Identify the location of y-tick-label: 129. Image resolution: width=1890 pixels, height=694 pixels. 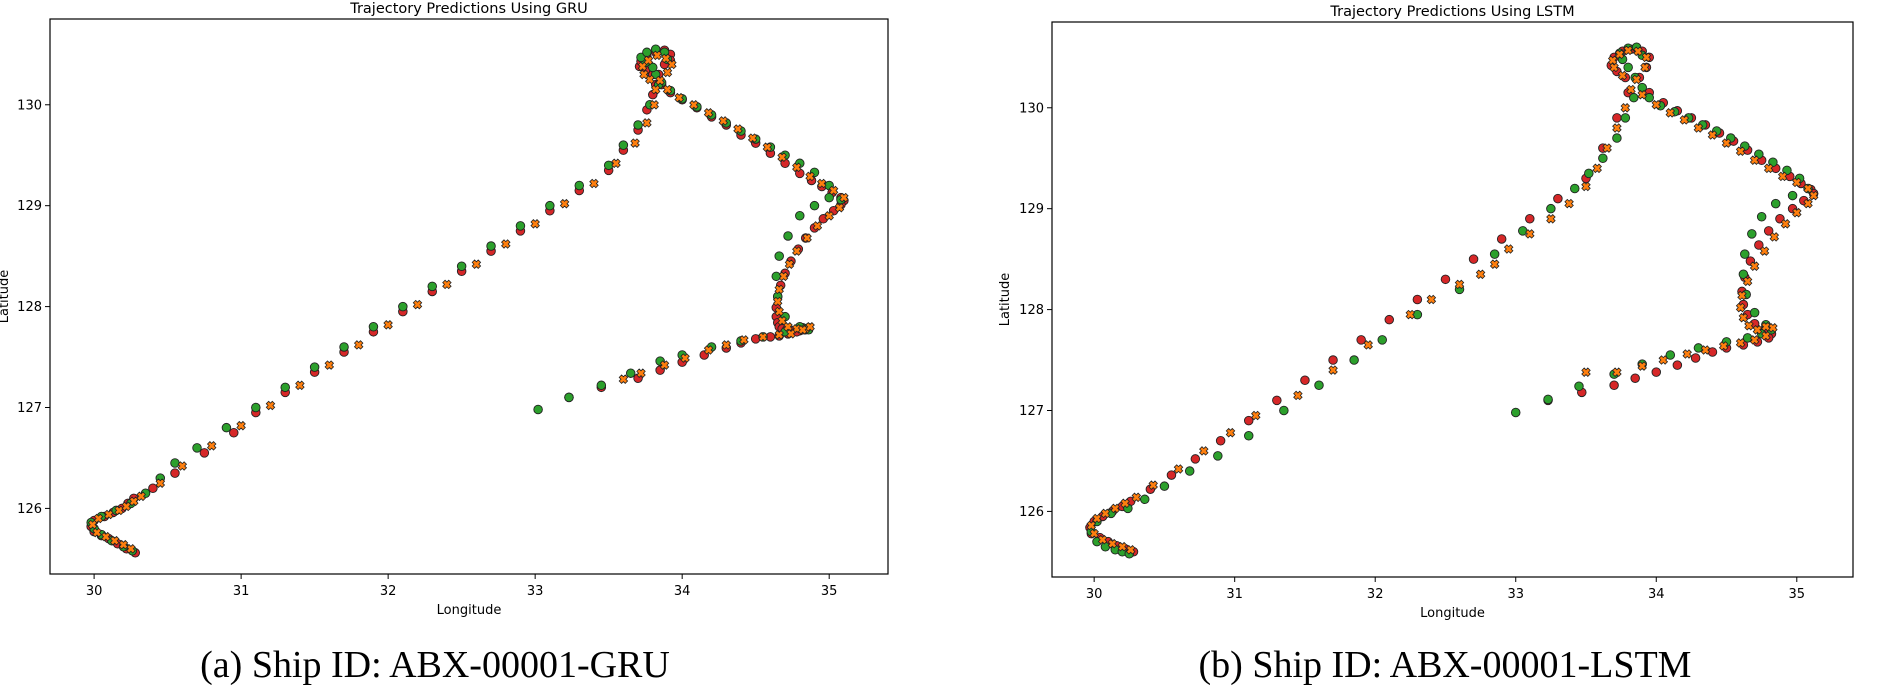
(1031, 209).